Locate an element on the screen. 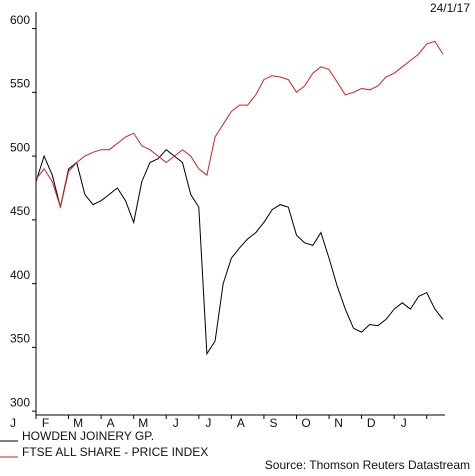  x-tick-label: S is located at coordinates (273, 423).